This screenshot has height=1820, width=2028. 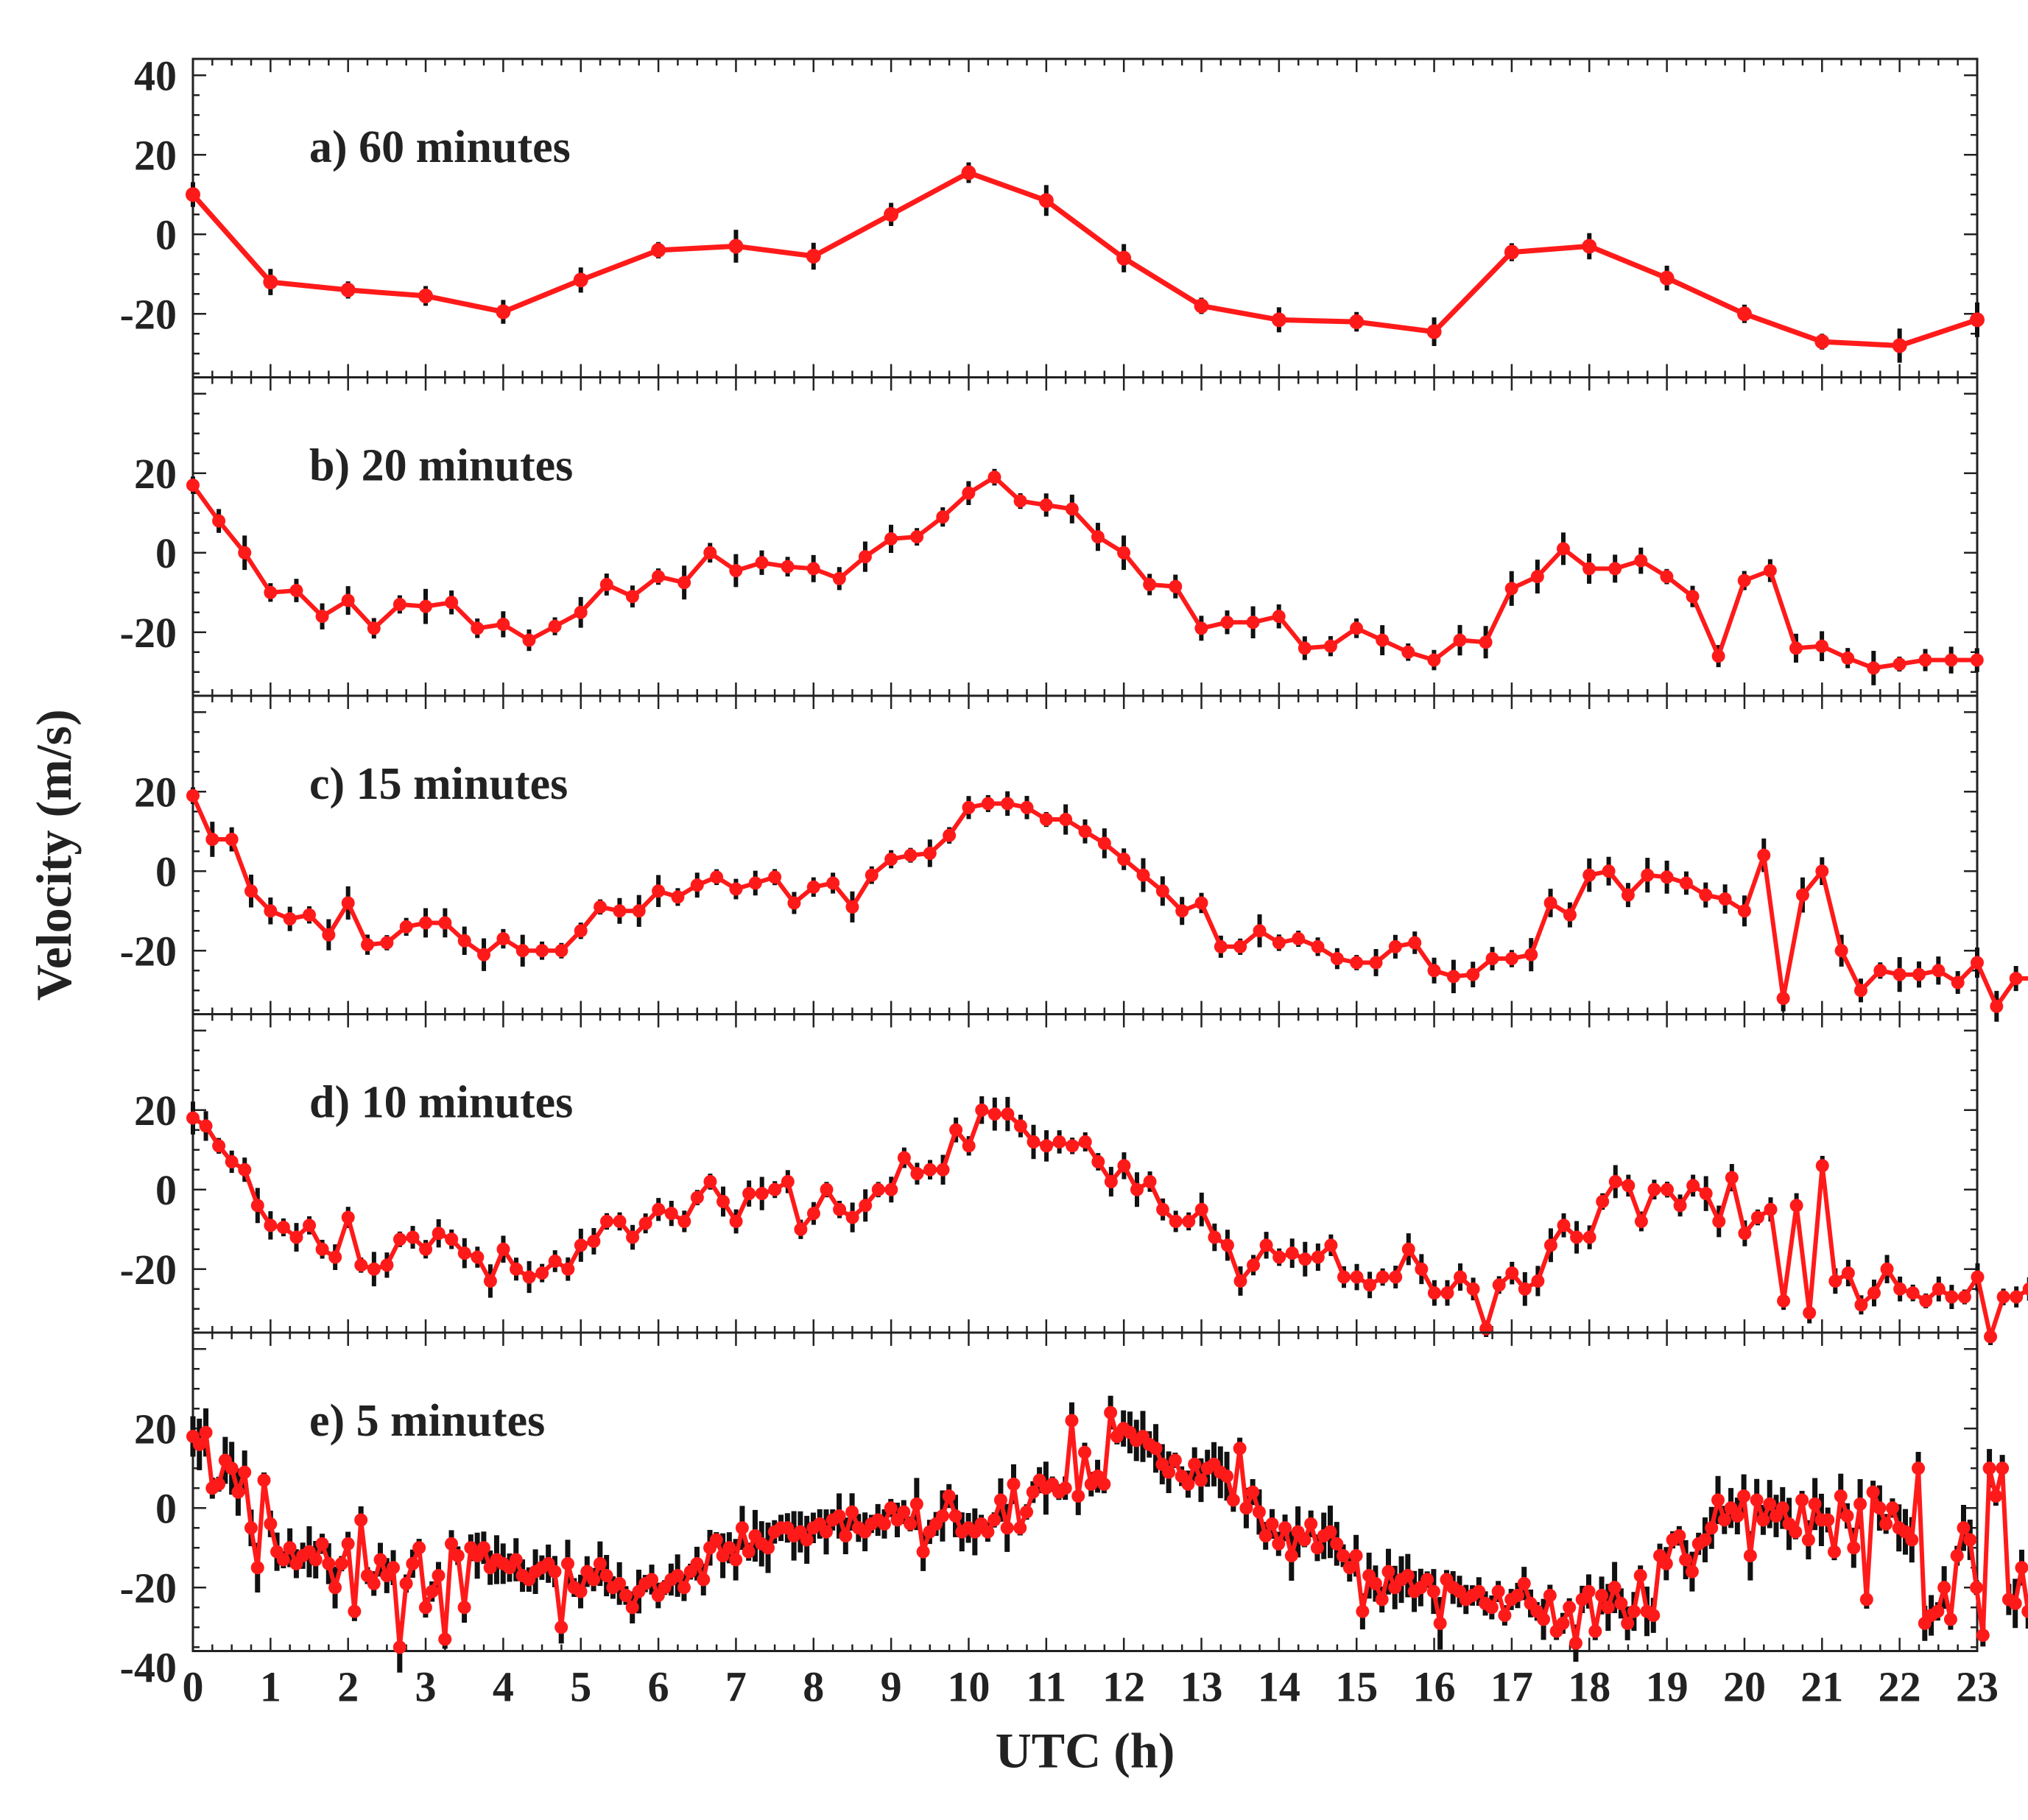 What do you see at coordinates (155, 75) in the screenshot?
I see `y-tick-label: 40` at bounding box center [155, 75].